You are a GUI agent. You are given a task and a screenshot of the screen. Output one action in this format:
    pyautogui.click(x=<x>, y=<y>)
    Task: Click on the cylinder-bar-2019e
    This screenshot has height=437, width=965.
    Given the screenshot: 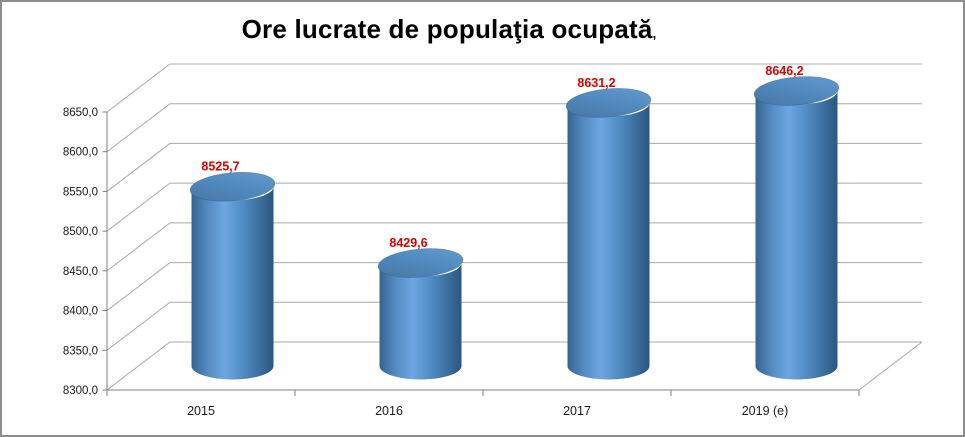 What is the action you would take?
    pyautogui.click(x=796, y=226)
    